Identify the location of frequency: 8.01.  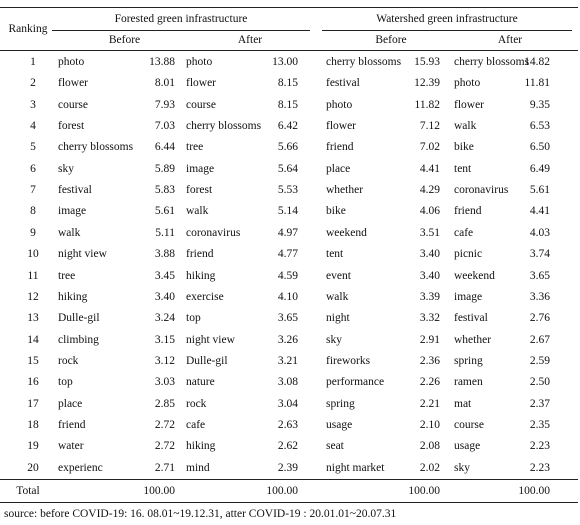
(164, 83).